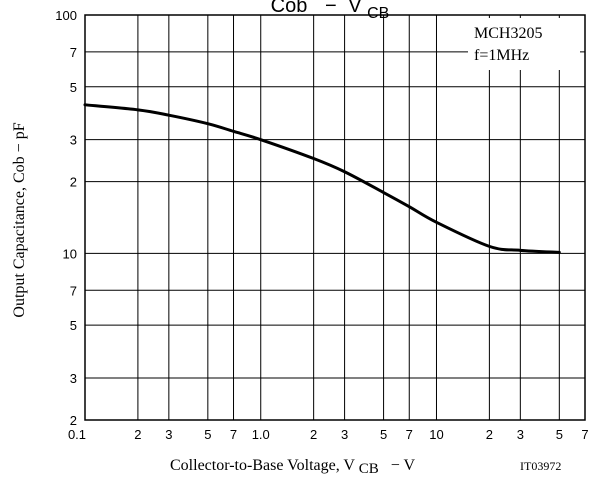 Image resolution: width=593 pixels, height=477 pixels. What do you see at coordinates (524, 44) in the screenshot?
I see `legend-box` at bounding box center [524, 44].